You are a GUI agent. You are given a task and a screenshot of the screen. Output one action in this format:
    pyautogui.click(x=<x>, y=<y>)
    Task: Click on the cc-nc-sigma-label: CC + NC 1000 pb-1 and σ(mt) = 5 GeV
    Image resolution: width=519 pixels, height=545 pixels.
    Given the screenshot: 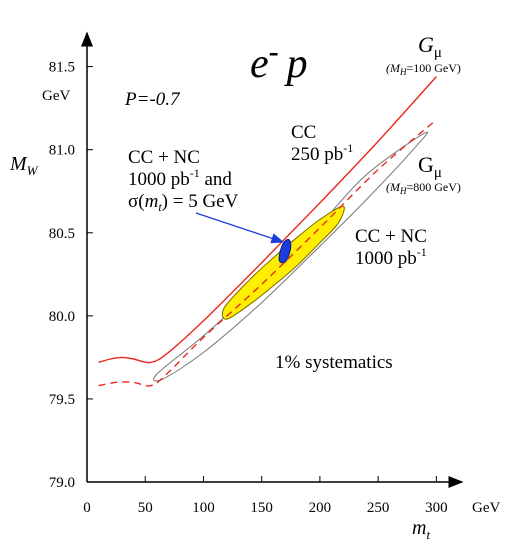 What is the action you would take?
    pyautogui.click(x=183, y=180)
    